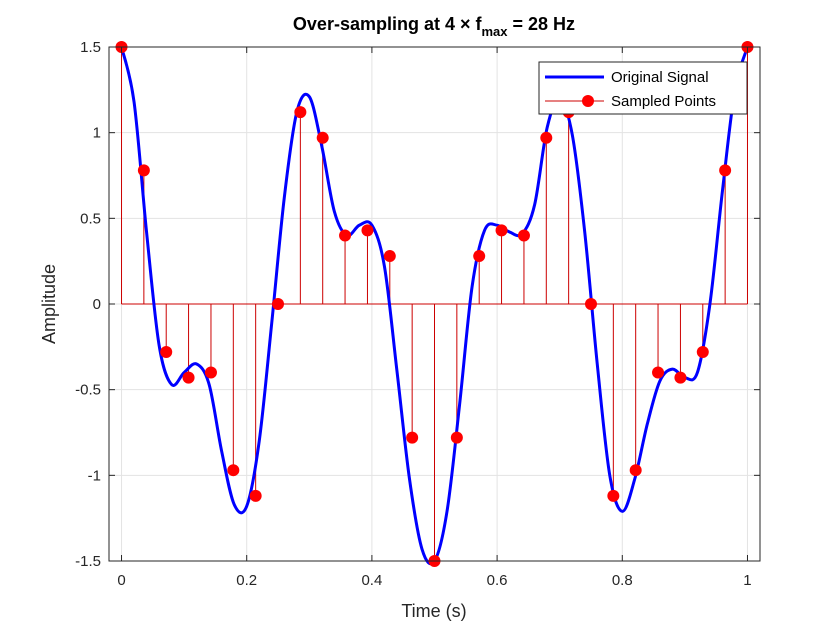 Image resolution: width=840 pixels, height=630 pixels. What do you see at coordinates (88, 390) in the screenshot?
I see `y-tick-label: -0.5` at bounding box center [88, 390].